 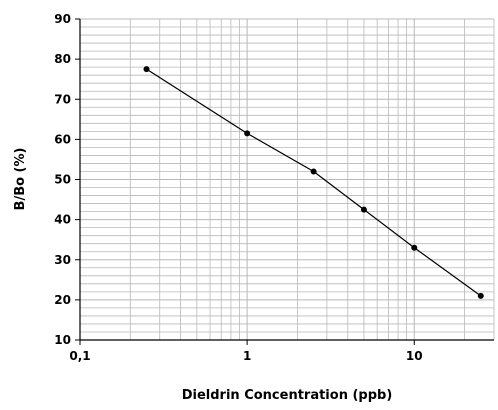 I want to click on y-tick-label: 30, so click(x=62, y=260).